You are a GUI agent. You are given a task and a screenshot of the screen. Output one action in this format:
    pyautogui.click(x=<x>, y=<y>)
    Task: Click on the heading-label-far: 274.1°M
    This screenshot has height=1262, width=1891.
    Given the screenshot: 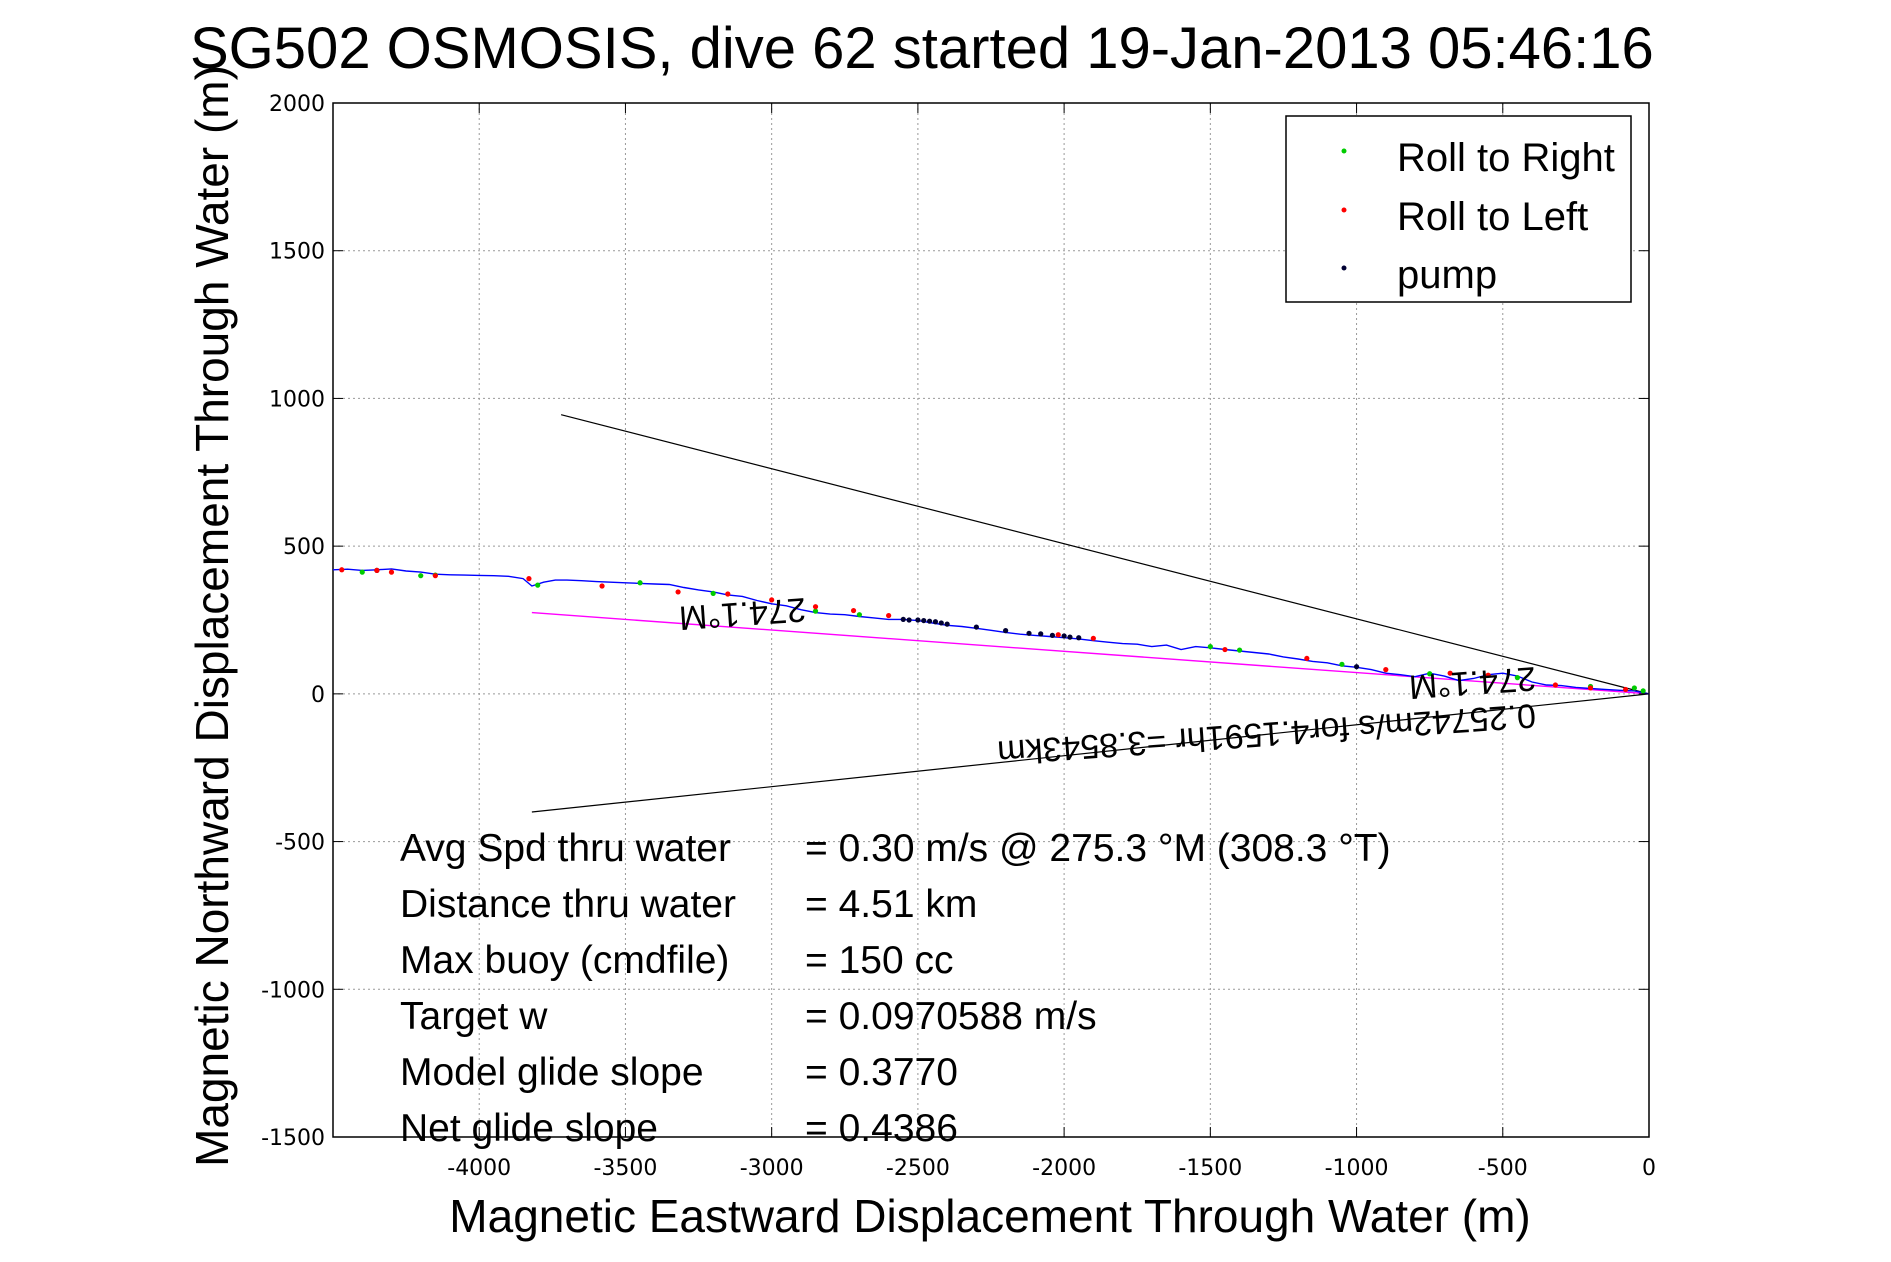 What is the action you would take?
    pyautogui.click(x=742, y=613)
    